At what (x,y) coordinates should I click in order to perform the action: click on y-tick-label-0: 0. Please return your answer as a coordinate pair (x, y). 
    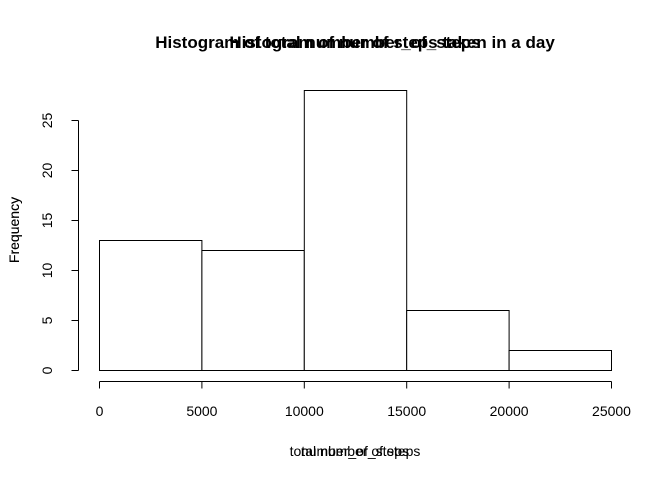
    Looking at the image, I should click on (47, 370).